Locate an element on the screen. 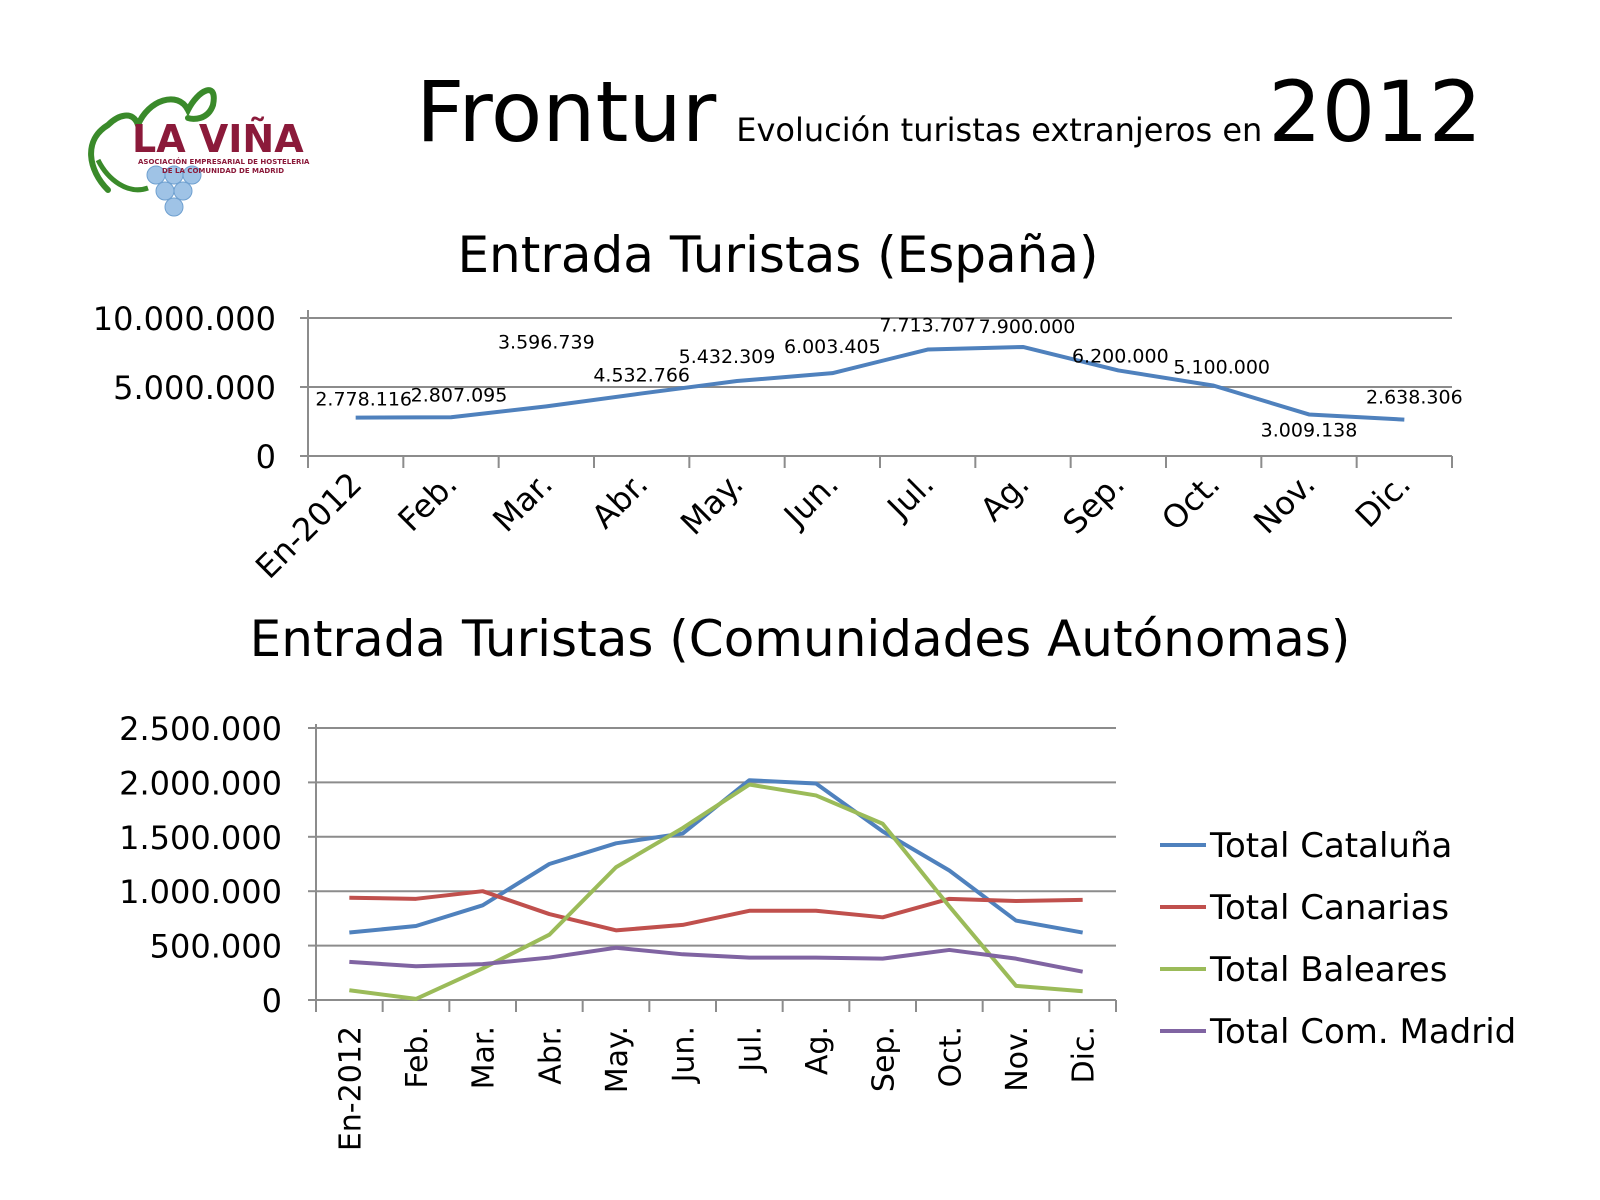 The image size is (1600, 1200). y-tick-label: 1.000.000 is located at coordinates (200, 892).